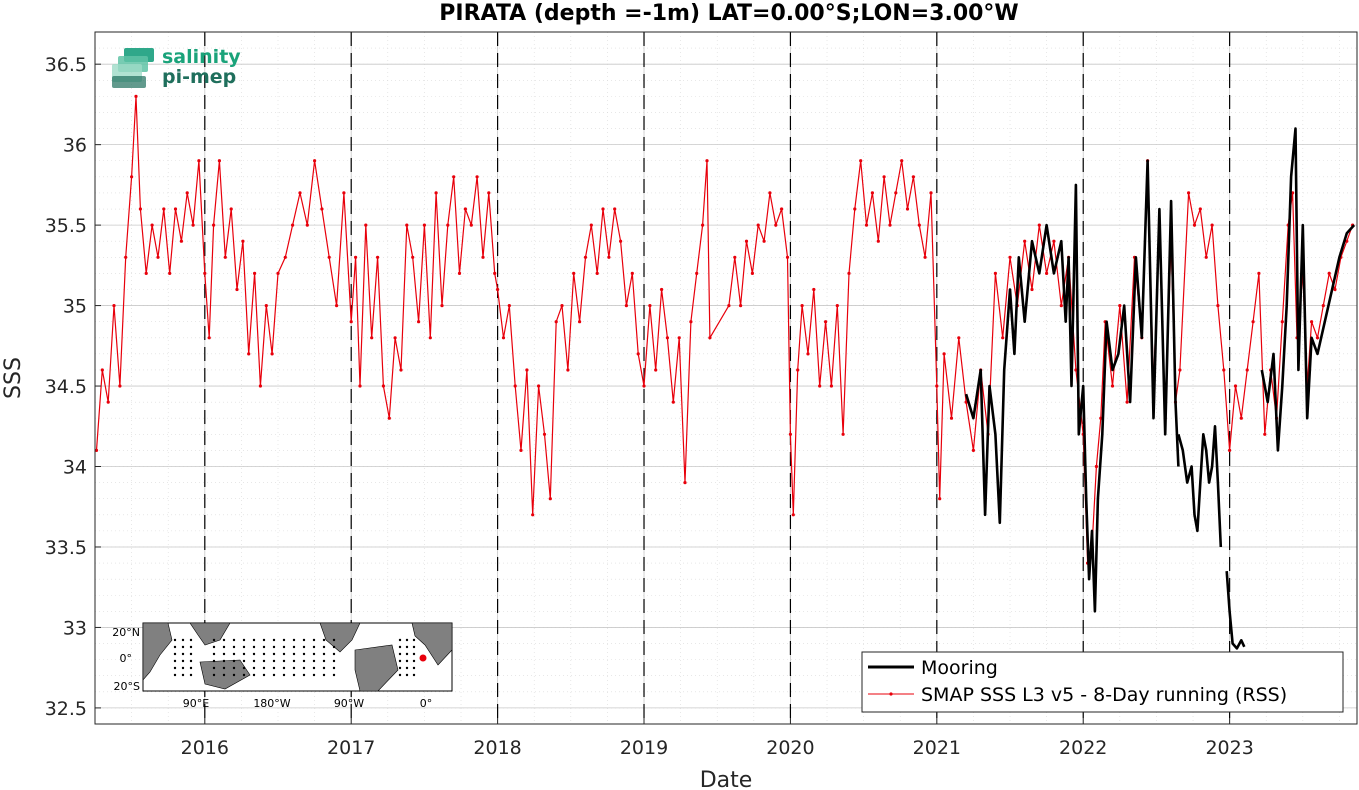 The height and width of the screenshot is (790, 1359). Describe the element at coordinates (75, 307) in the screenshot. I see `y-tick-label: 35` at that location.